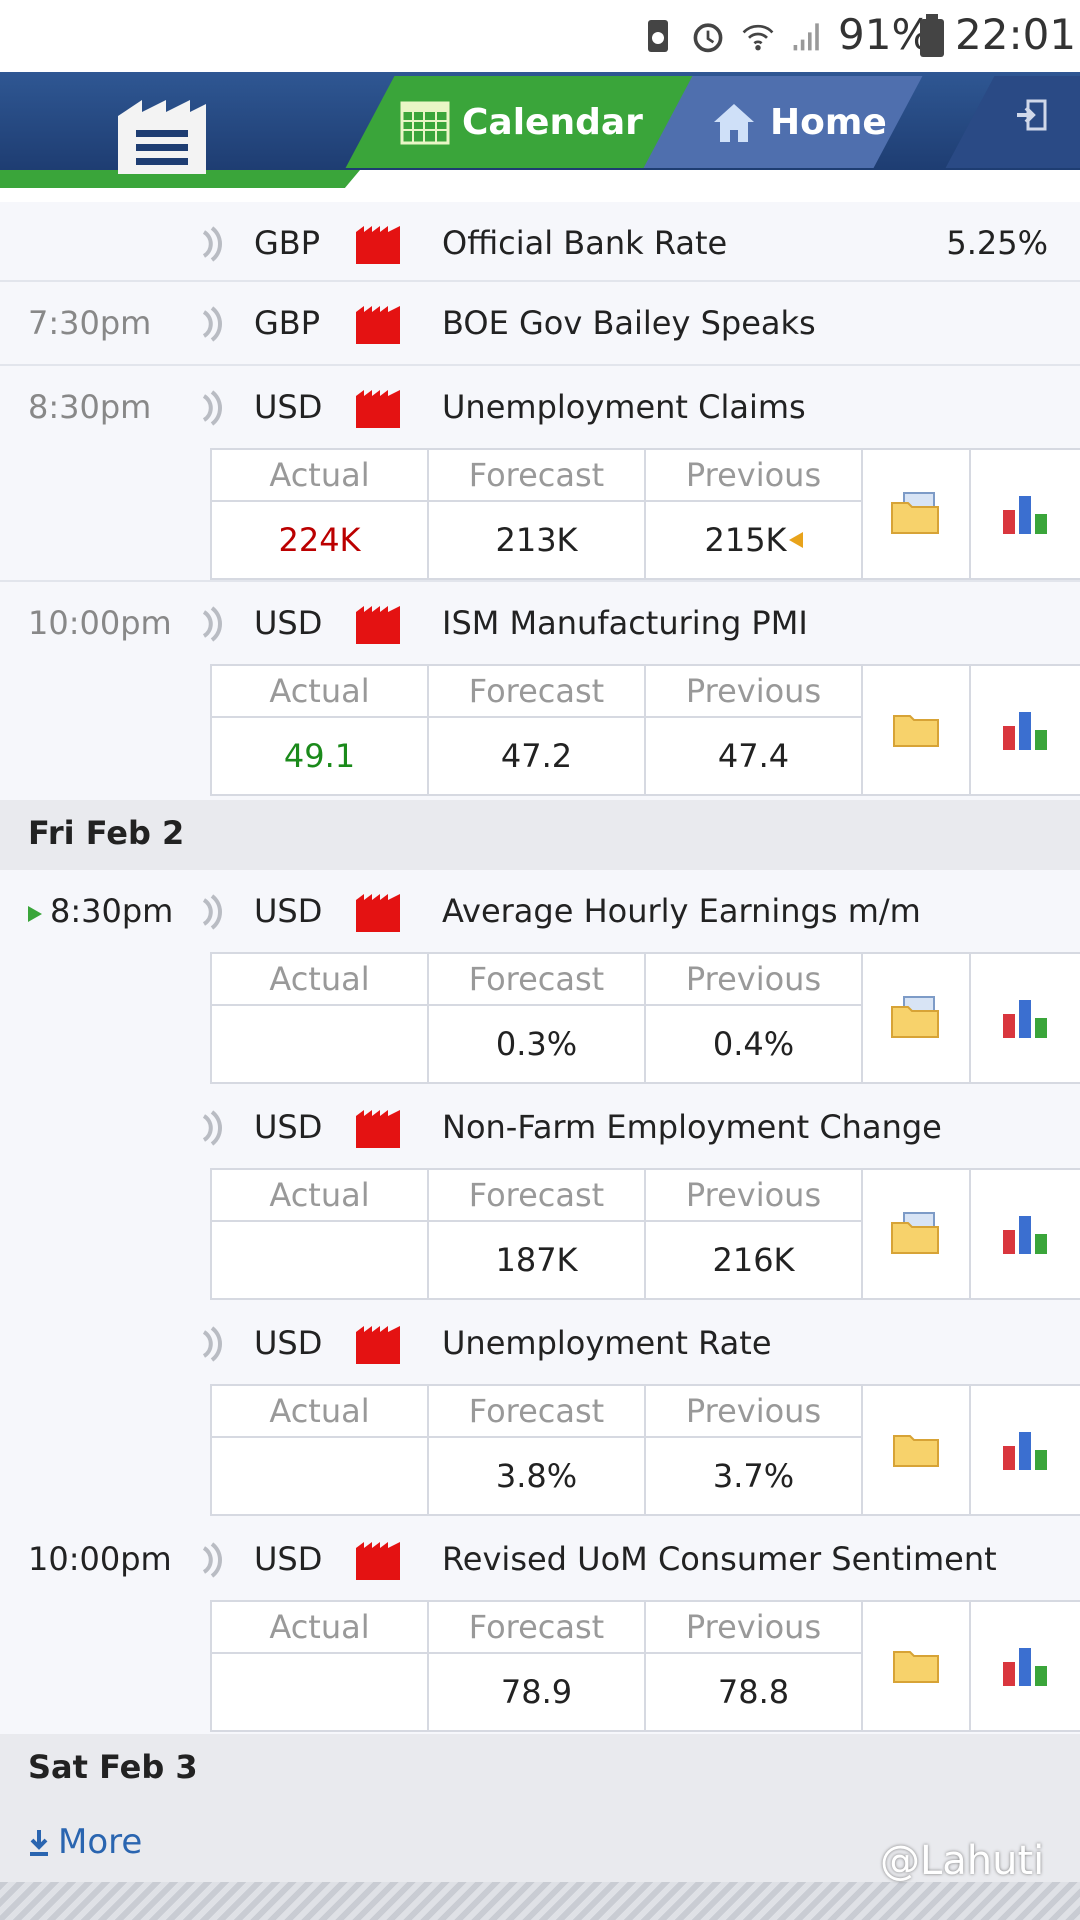 The width and height of the screenshot is (1080, 1920). What do you see at coordinates (287, 323) in the screenshot?
I see `event-currency: GBP` at bounding box center [287, 323].